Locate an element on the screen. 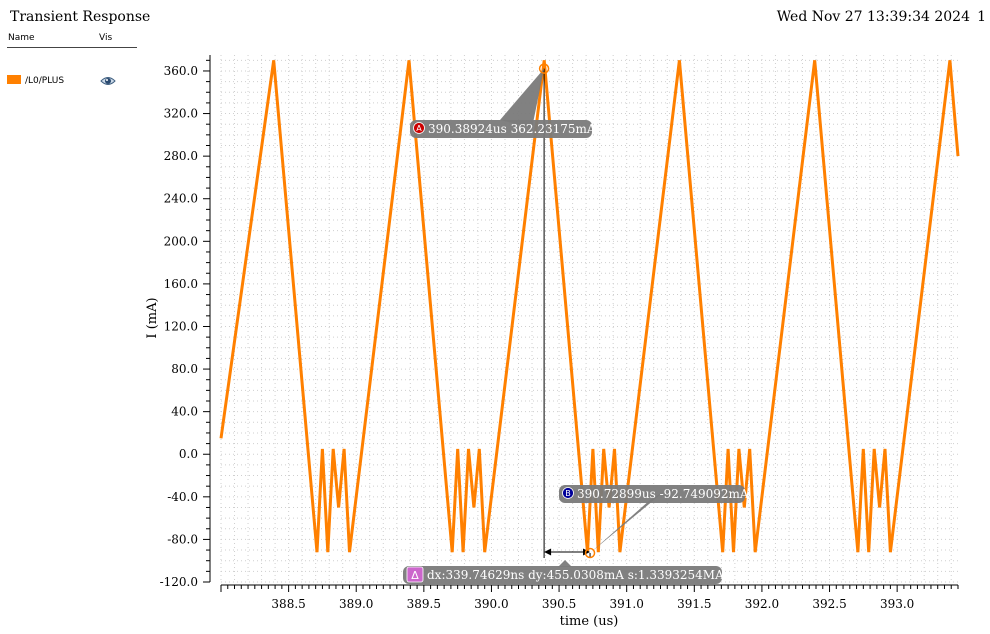 The image size is (990, 634). x-tick-label: 391.0 is located at coordinates (627, 604).